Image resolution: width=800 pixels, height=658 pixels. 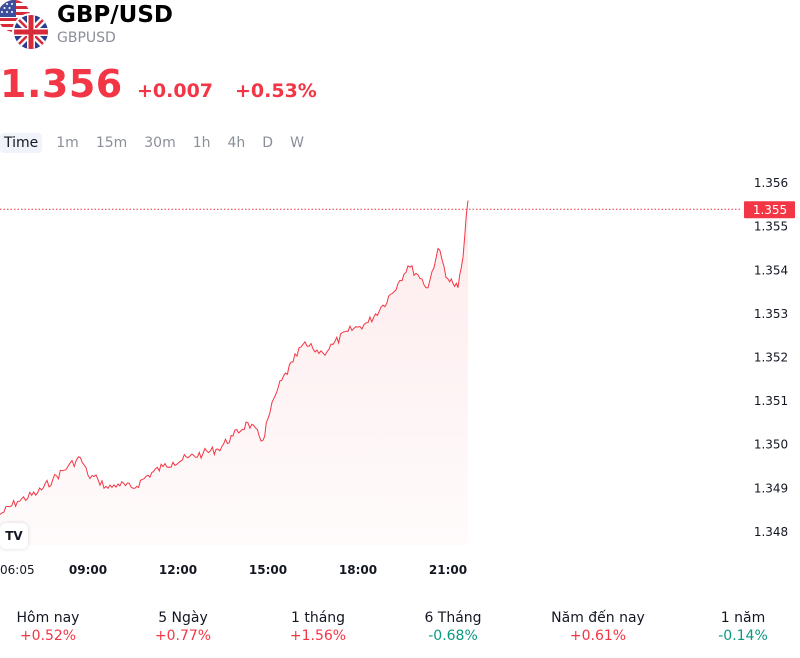 What do you see at coordinates (88, 570) in the screenshot?
I see `x-tick-label: 09:00` at bounding box center [88, 570].